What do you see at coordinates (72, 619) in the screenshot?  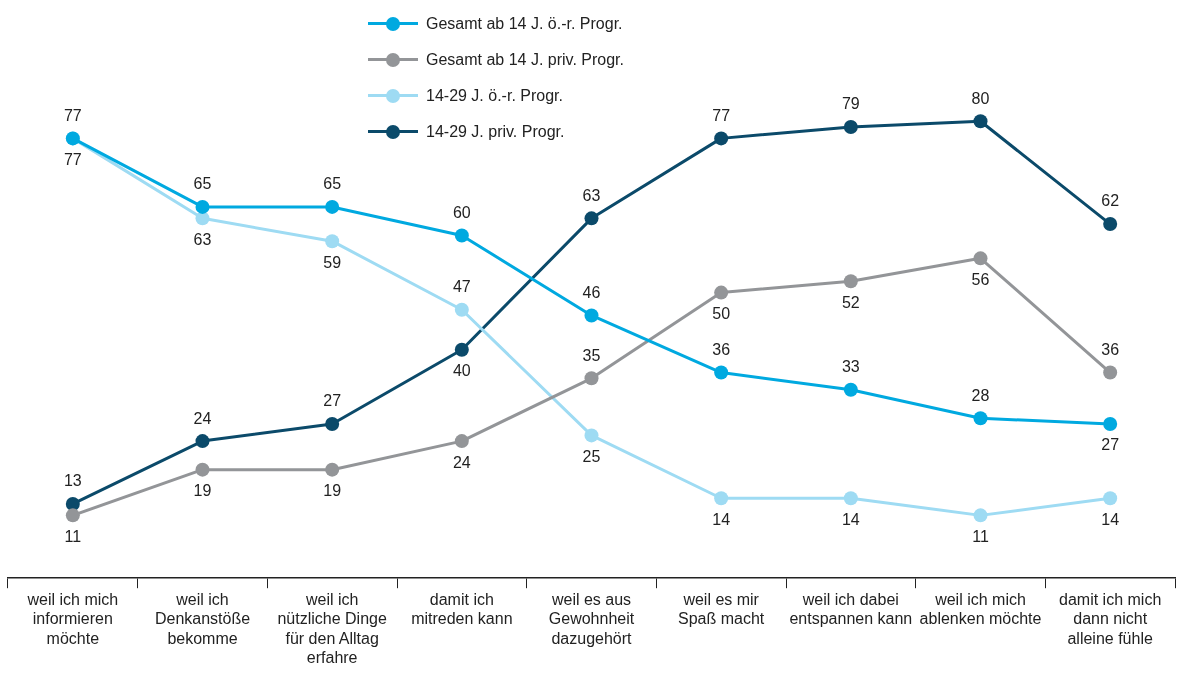 I see `x-tick-label: weil ich mich informieren möchte` at bounding box center [72, 619].